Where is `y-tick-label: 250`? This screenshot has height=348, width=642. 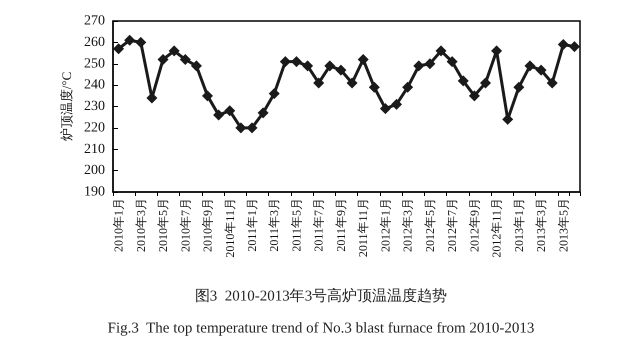
y-tick-label: 250 is located at coordinates (94, 64).